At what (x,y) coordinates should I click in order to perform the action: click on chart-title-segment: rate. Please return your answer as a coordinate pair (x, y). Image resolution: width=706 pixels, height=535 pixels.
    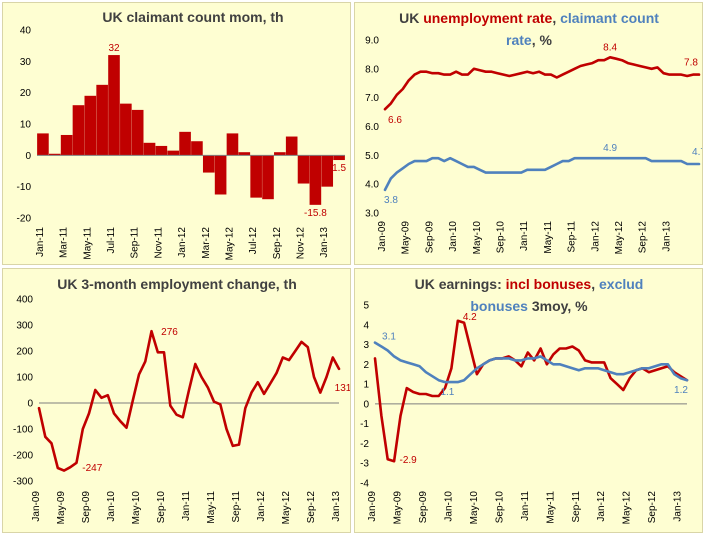
    Looking at the image, I should click on (519, 40).